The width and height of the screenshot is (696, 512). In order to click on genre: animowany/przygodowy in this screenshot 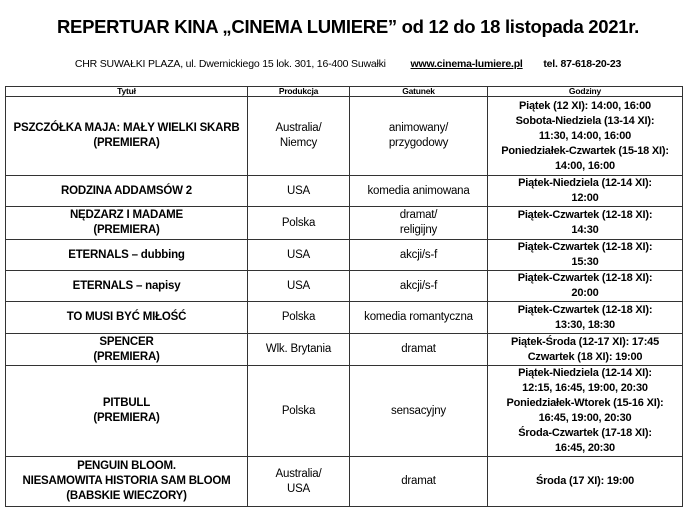, I will do `click(418, 136)`.